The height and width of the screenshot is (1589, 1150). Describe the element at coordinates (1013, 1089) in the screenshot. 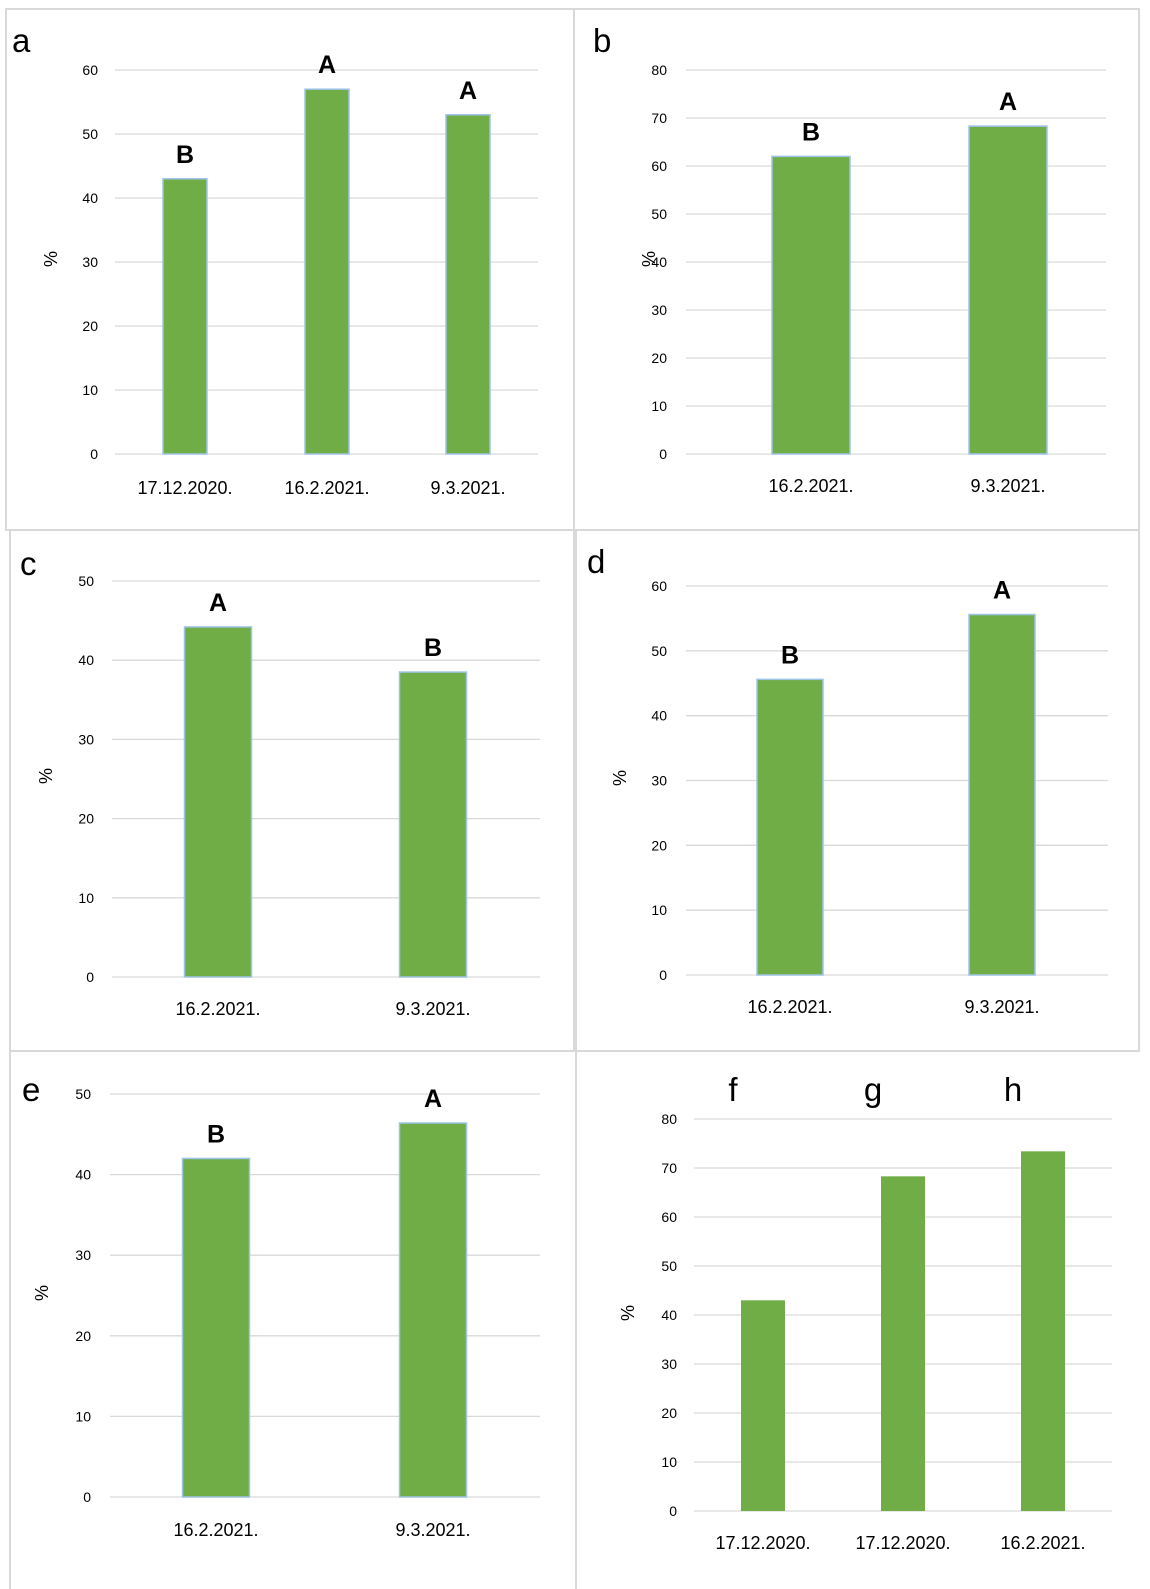

I see `bar-letter: h` at that location.